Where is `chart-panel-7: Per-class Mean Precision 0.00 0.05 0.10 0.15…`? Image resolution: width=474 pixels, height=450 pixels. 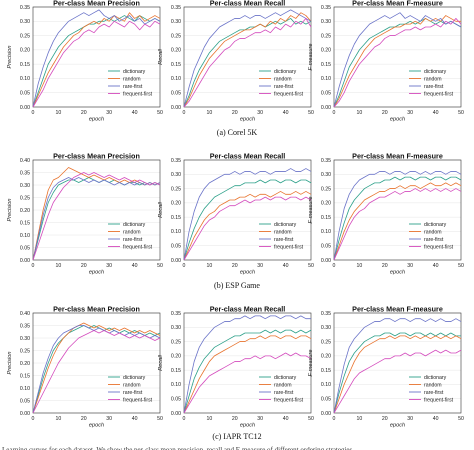 chart-panel-7: Per-class Mean Precision 0.00 0.05 0.10 0.15… is located at coordinates (85, 367).